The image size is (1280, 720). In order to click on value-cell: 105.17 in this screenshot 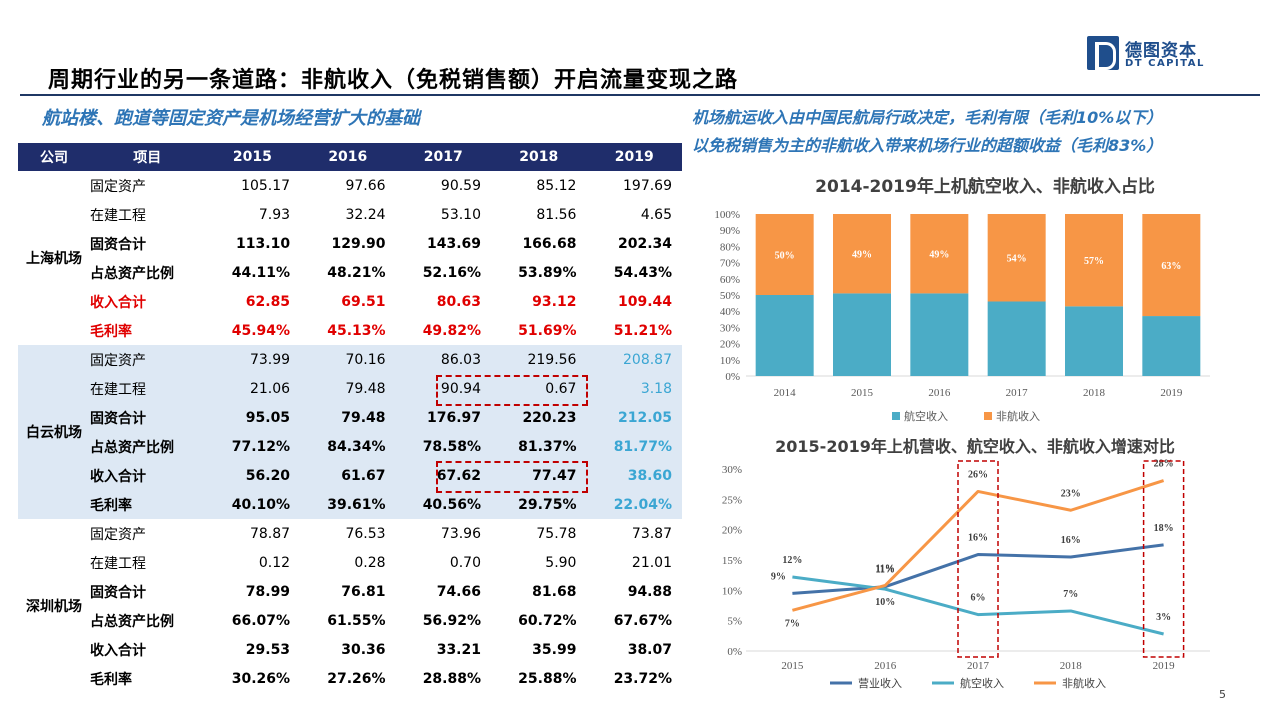, I will do `click(266, 185)`.